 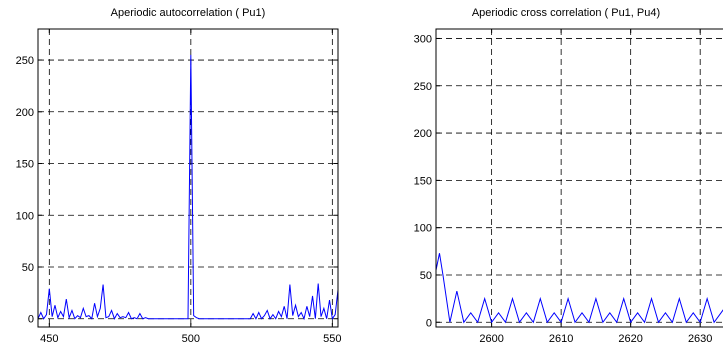 What do you see at coordinates (630, 339) in the screenshot?
I see `x-tick-label: 2620` at bounding box center [630, 339].